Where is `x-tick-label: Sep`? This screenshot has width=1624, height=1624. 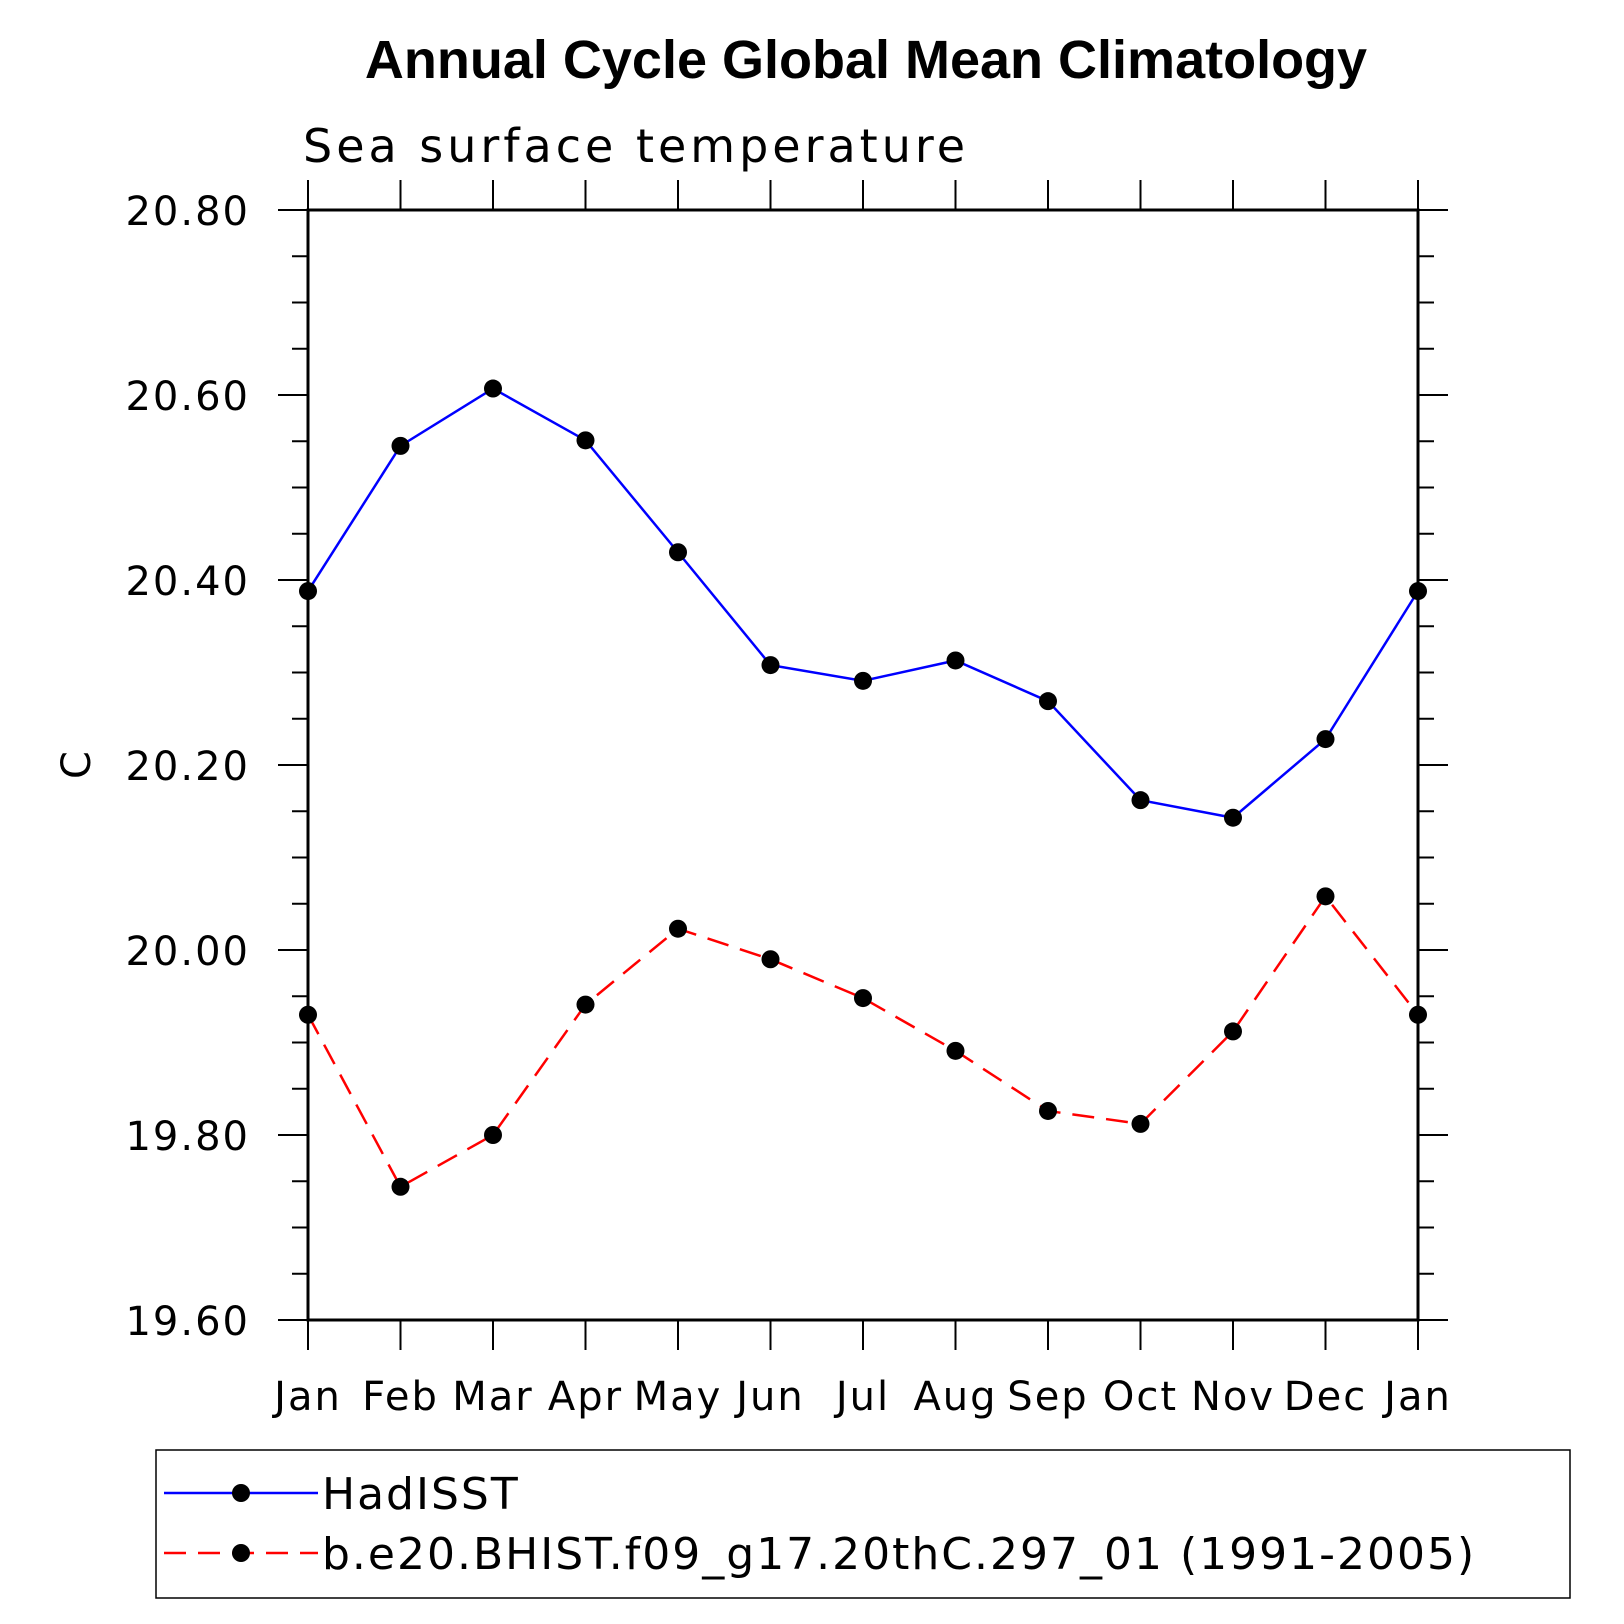
x-tick-label: Sep is located at coordinates (1047, 1397).